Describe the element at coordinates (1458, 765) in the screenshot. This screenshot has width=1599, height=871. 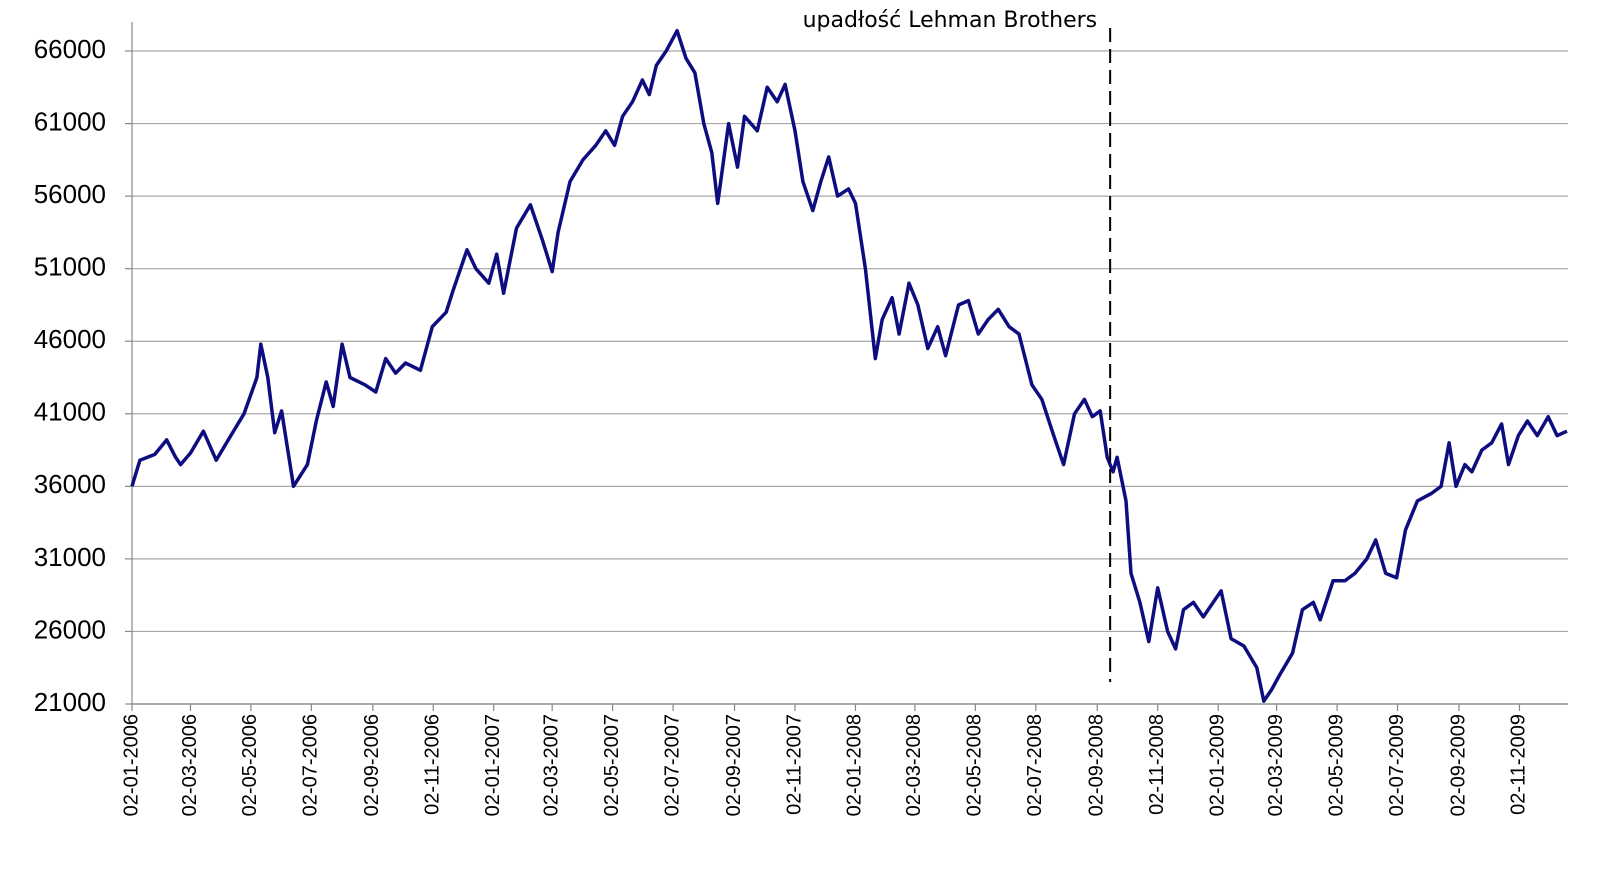
I see `x-tick-label: 02-09-2009` at that location.